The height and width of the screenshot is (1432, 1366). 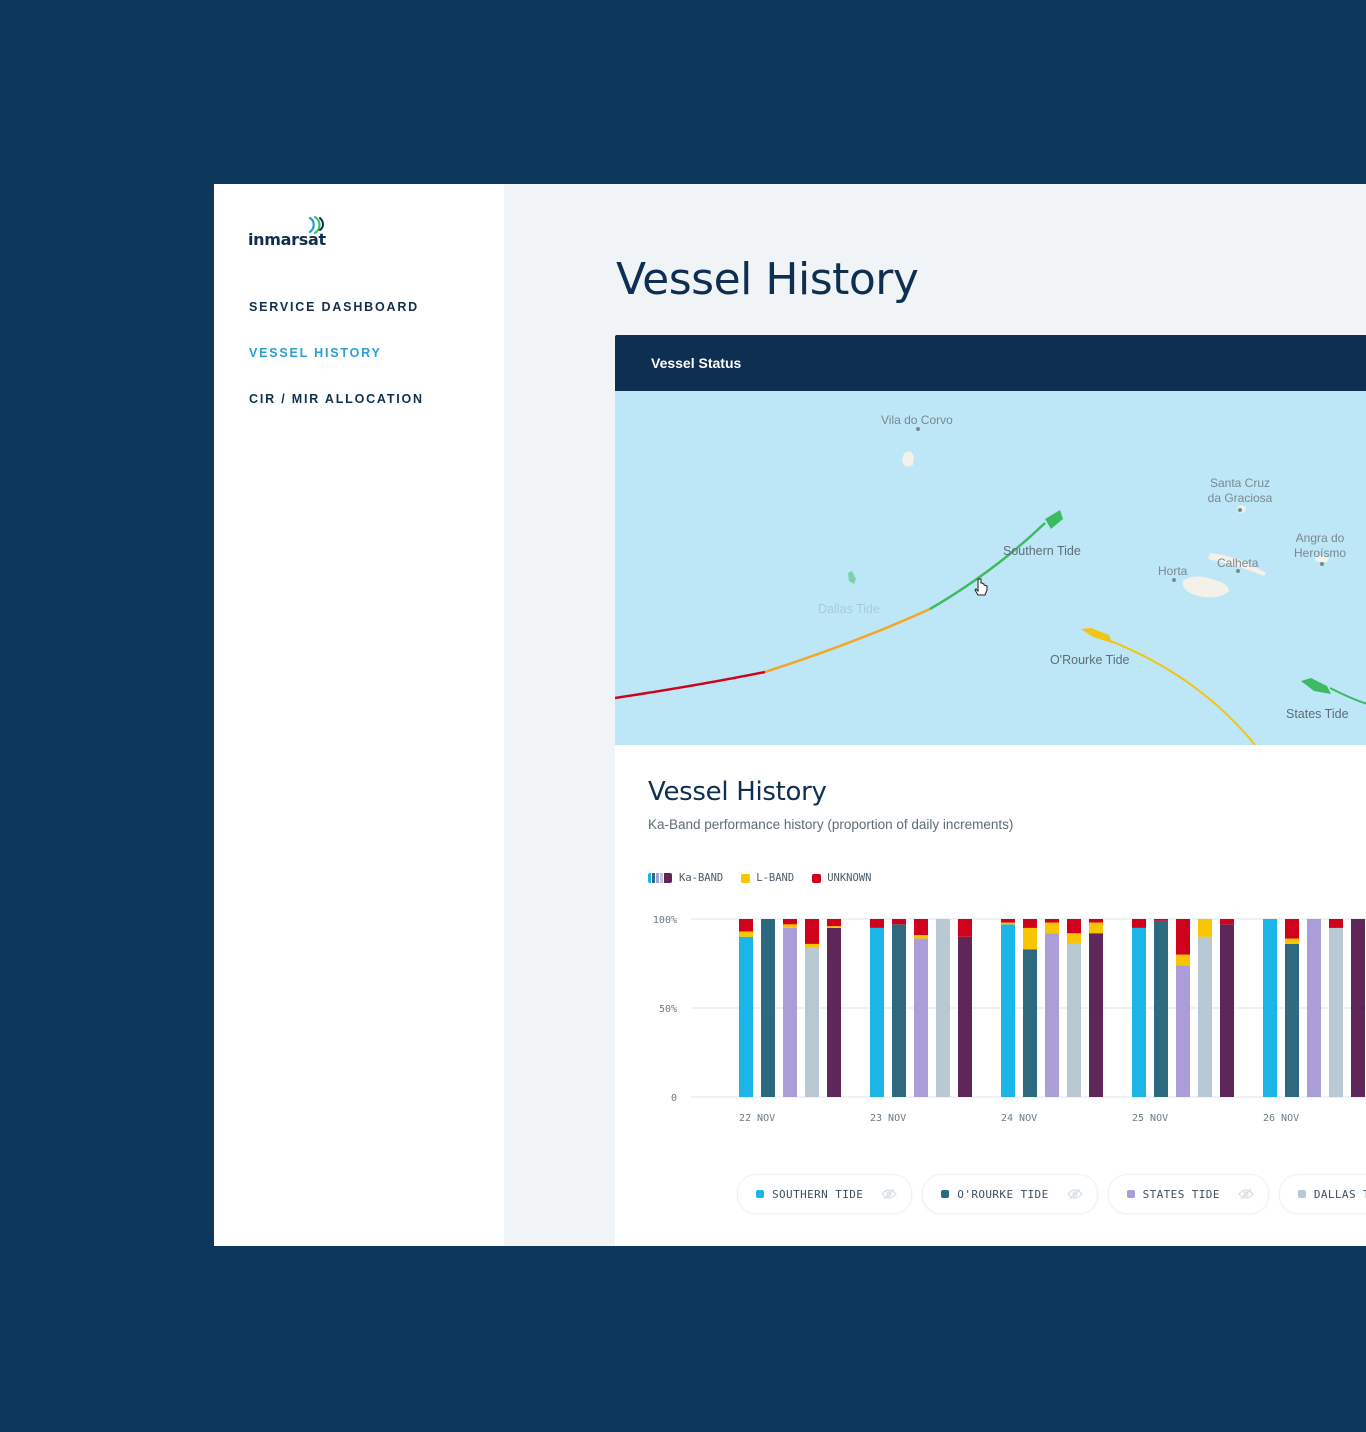 What do you see at coordinates (849, 609) in the screenshot?
I see `vessel-label-dallas-tide: Dallas Tide` at bounding box center [849, 609].